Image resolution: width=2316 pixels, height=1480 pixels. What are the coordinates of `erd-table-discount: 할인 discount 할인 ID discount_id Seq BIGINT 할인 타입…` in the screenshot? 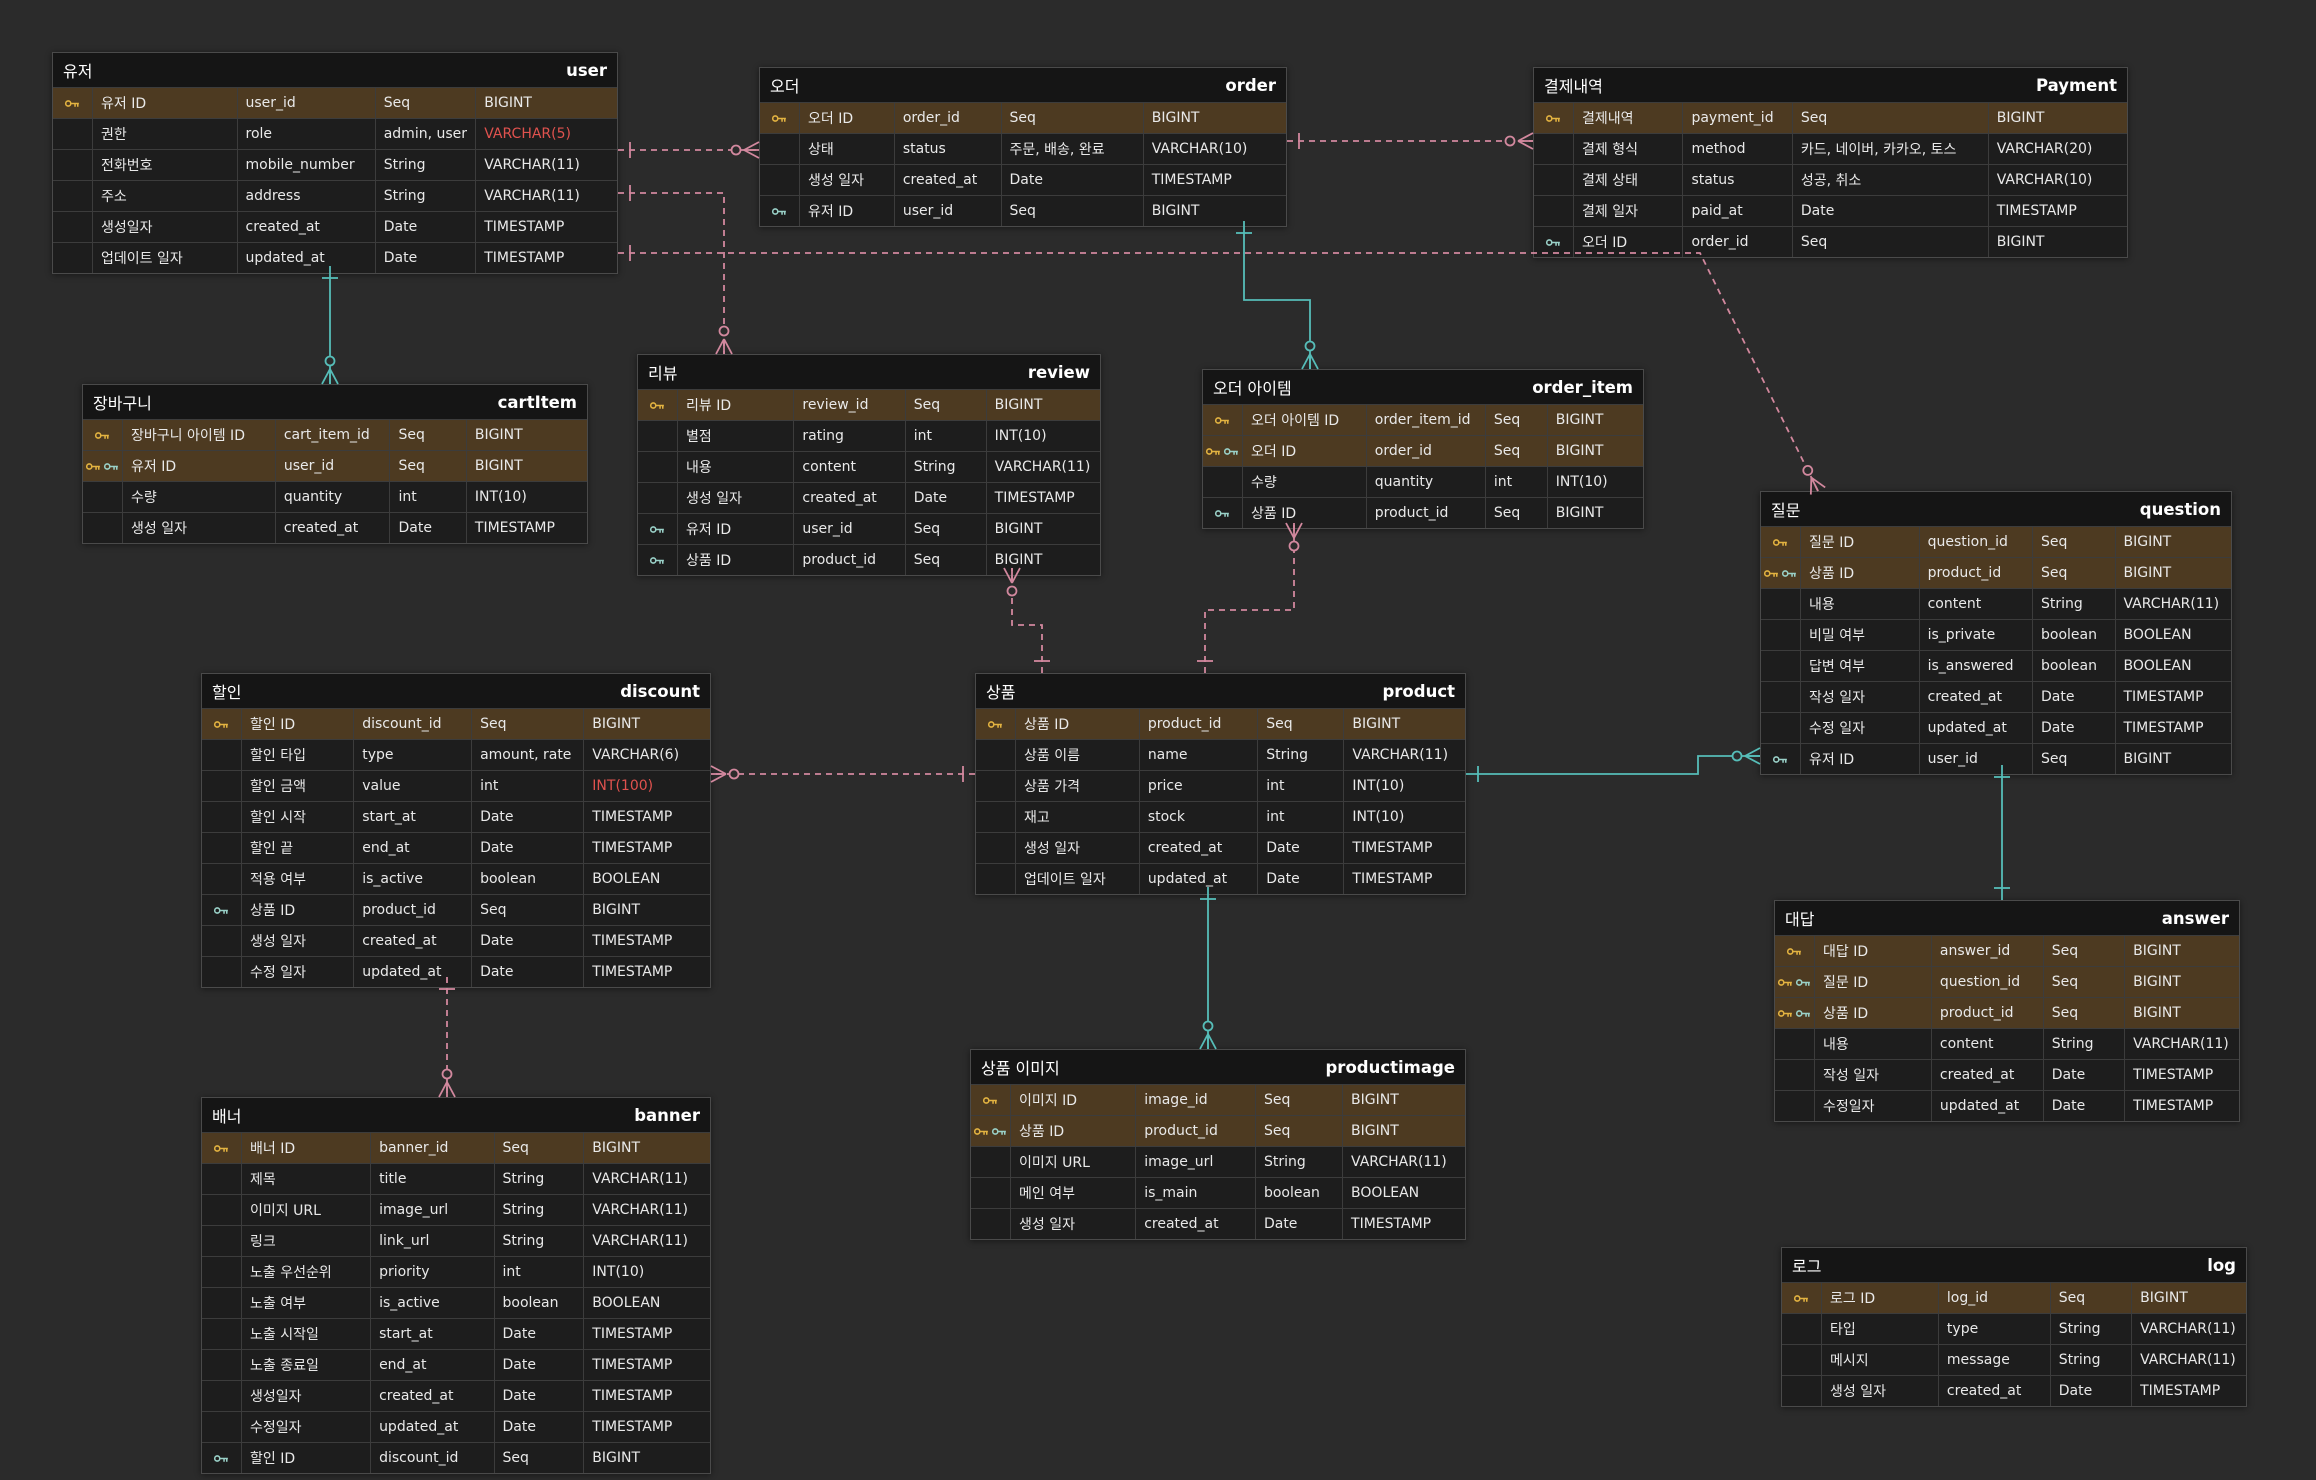 It's located at (456, 830).